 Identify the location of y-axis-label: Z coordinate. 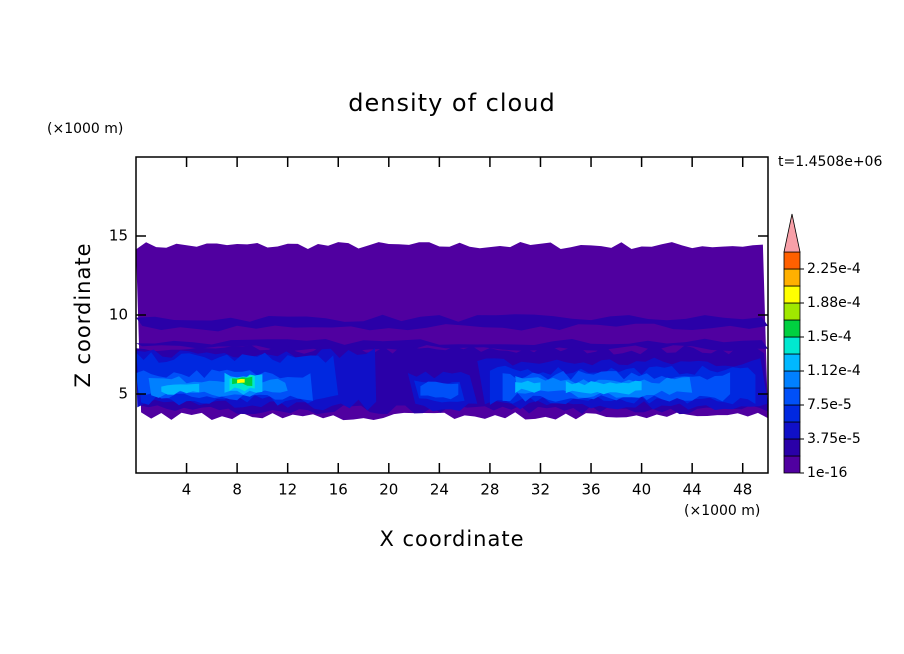
(83, 314).